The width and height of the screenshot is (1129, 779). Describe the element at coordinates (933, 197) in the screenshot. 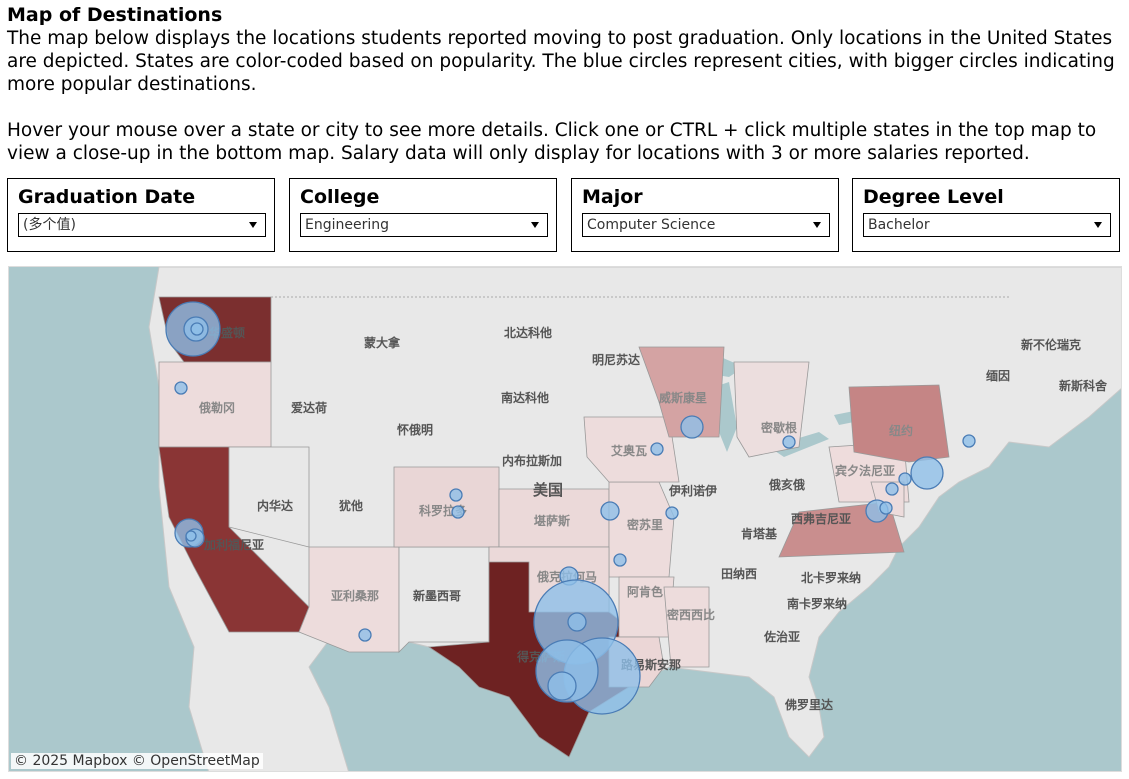

I see `filter-label: Degree Level` at that location.